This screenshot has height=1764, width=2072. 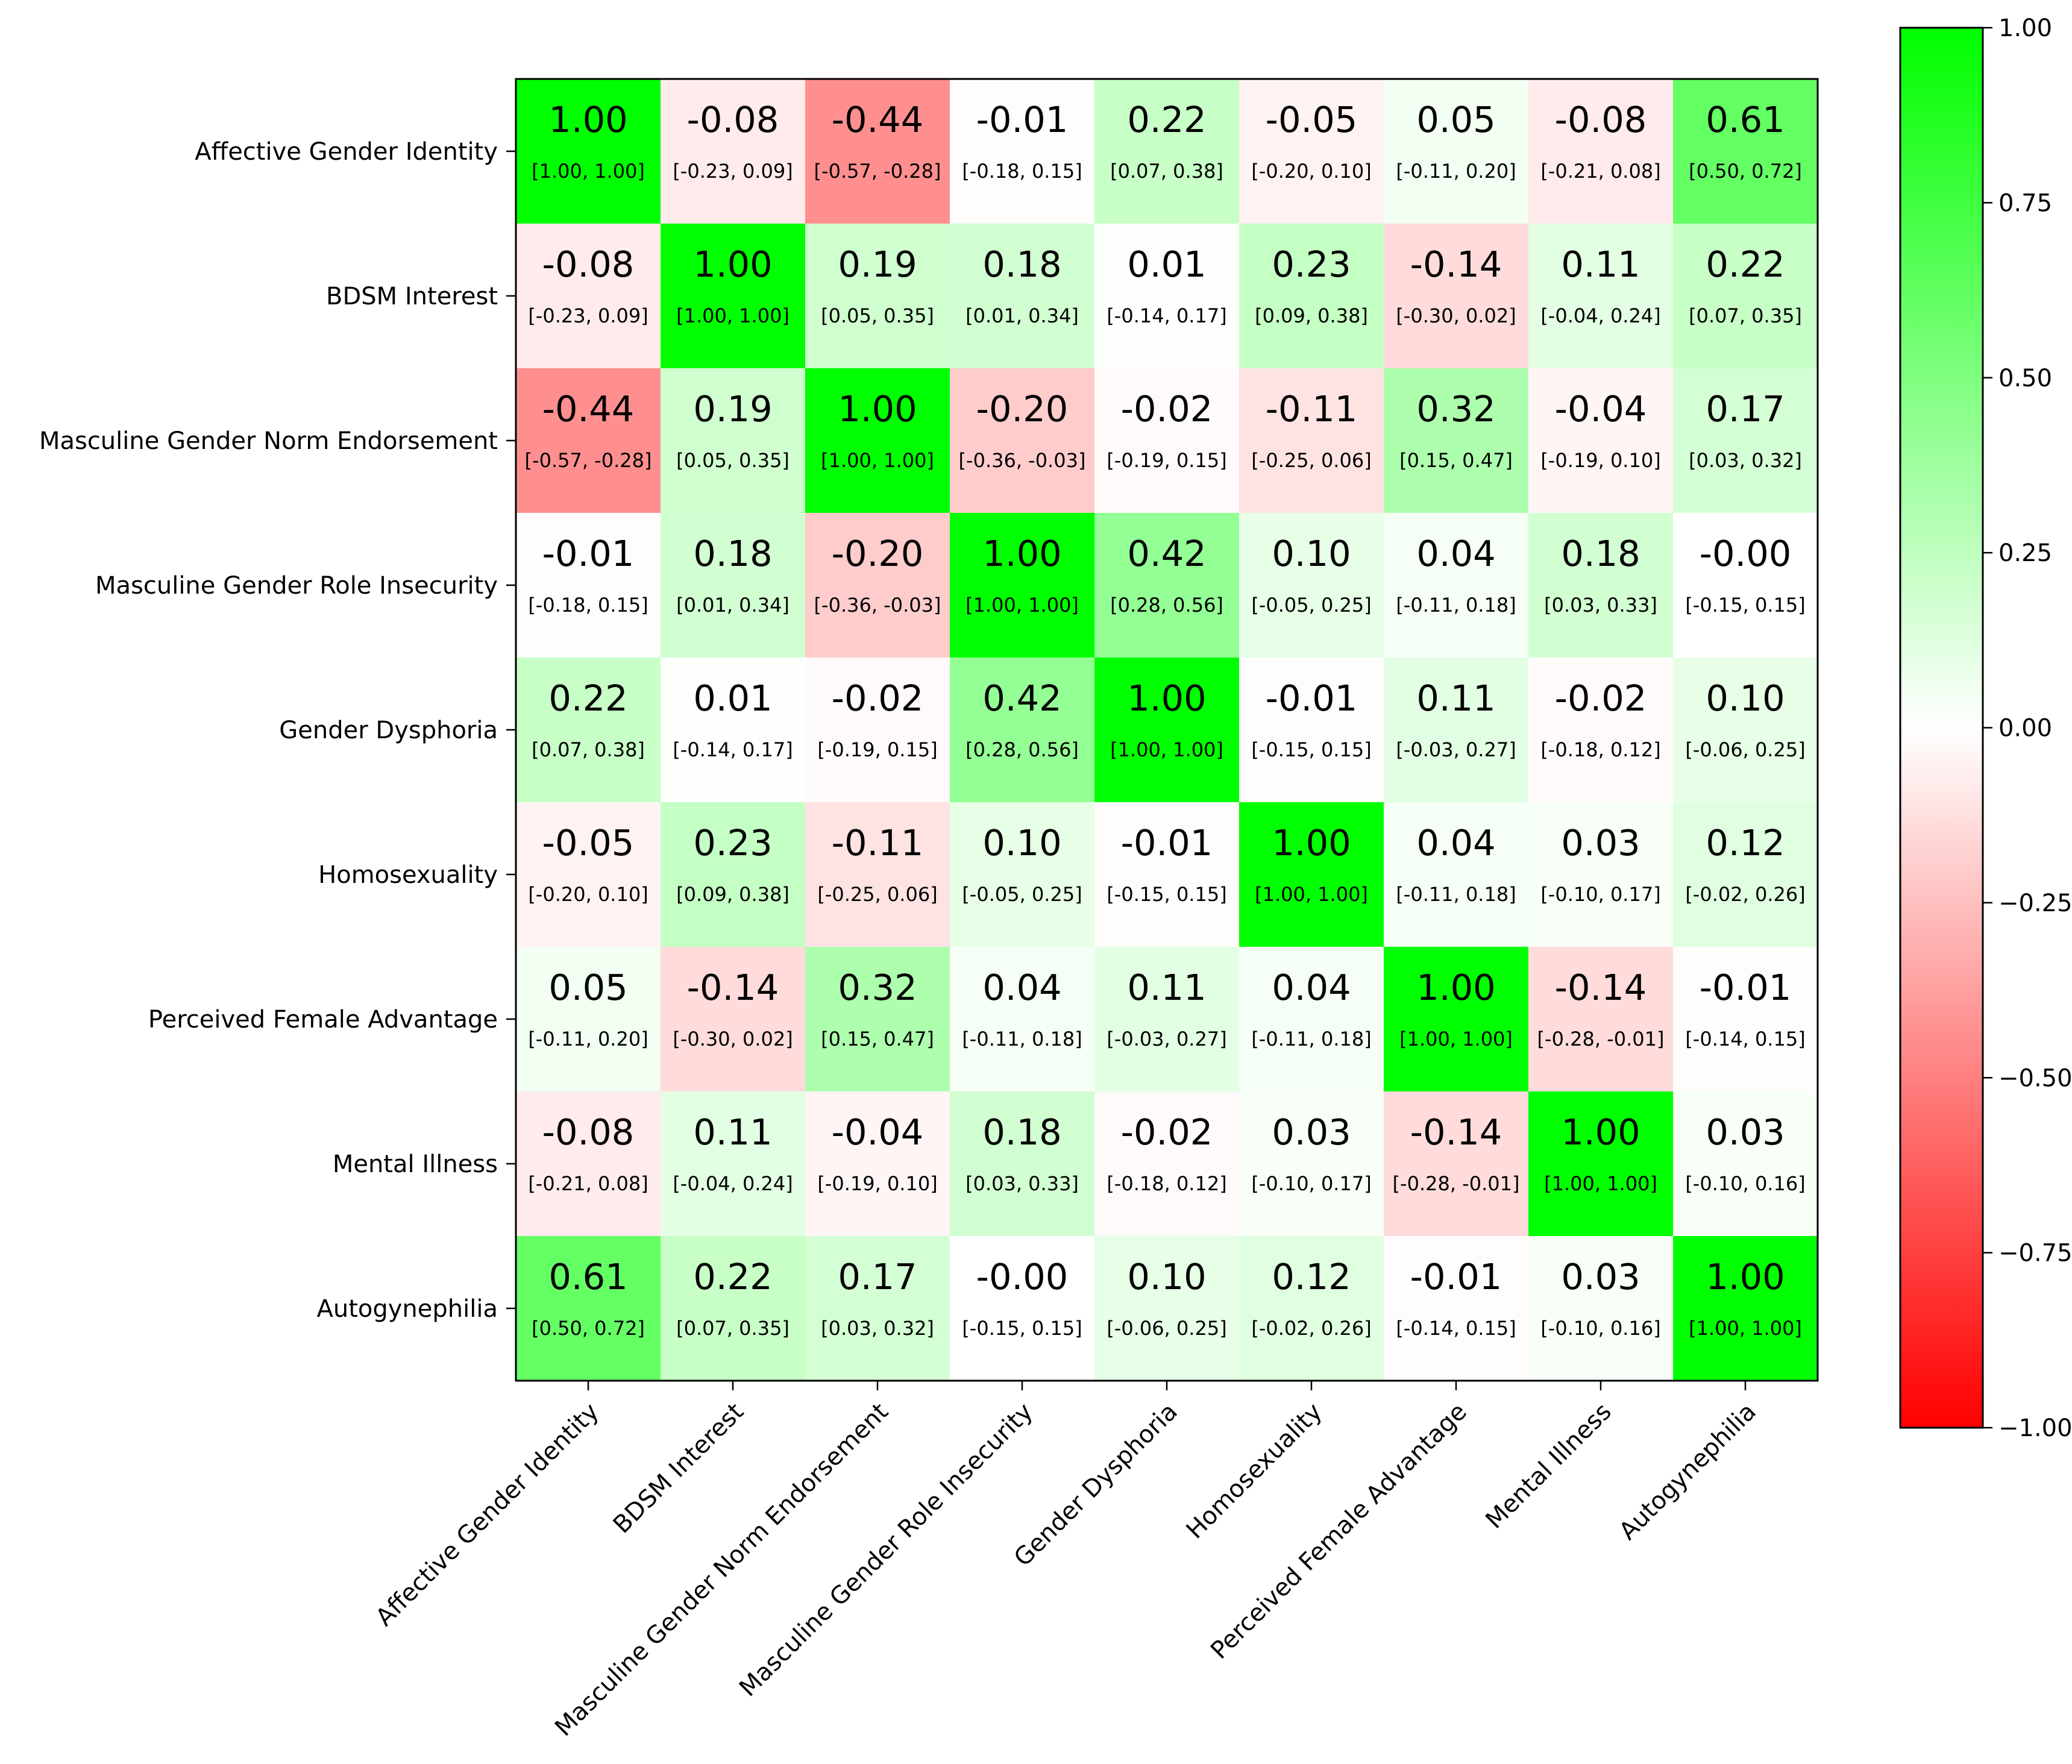 I want to click on heatmap-cell-r4-c4, so click(x=1167, y=730).